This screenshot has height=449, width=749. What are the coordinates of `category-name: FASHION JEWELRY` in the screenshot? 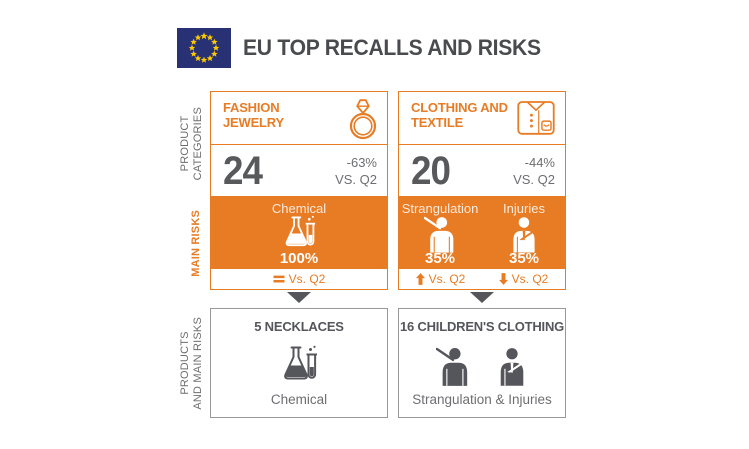 It's located at (253, 115).